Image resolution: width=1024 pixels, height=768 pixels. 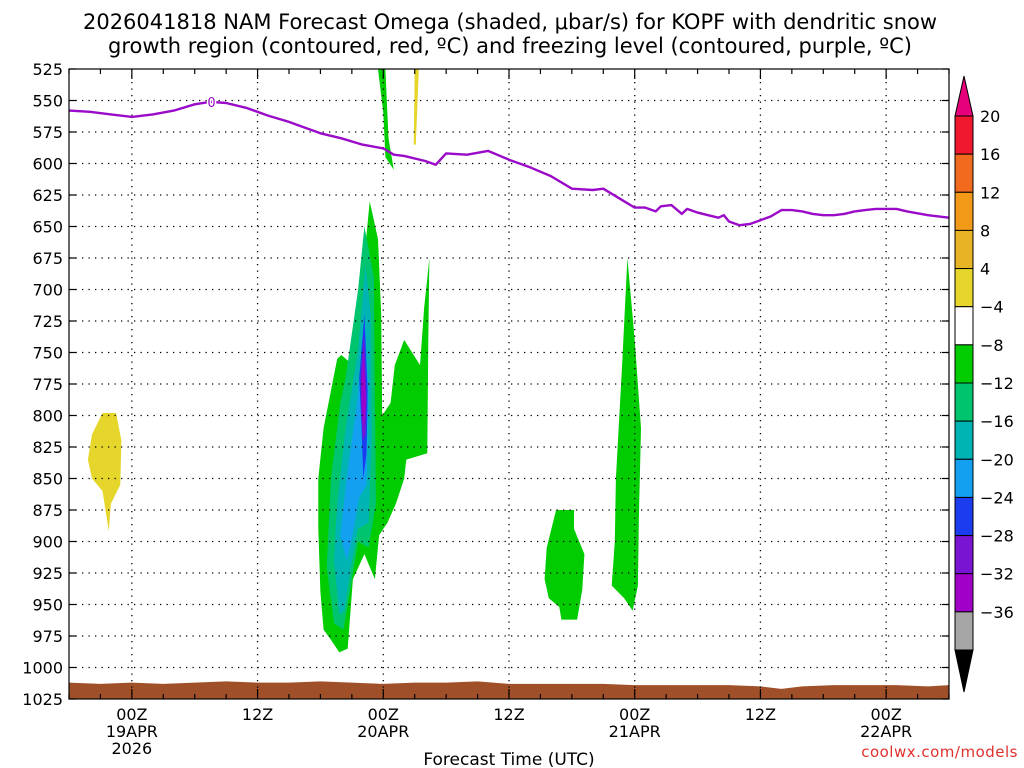 I want to click on colorbar-label: −12, so click(x=997, y=383).